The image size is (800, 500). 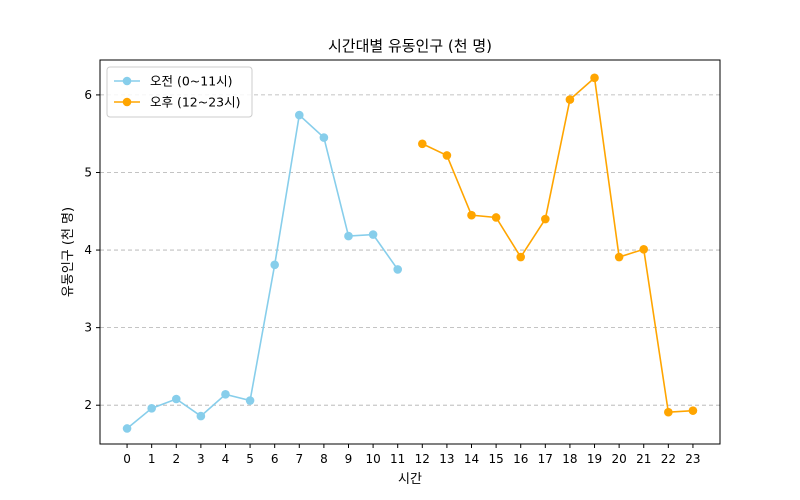 What do you see at coordinates (569, 459) in the screenshot?
I see `x-tick-label: 18` at bounding box center [569, 459].